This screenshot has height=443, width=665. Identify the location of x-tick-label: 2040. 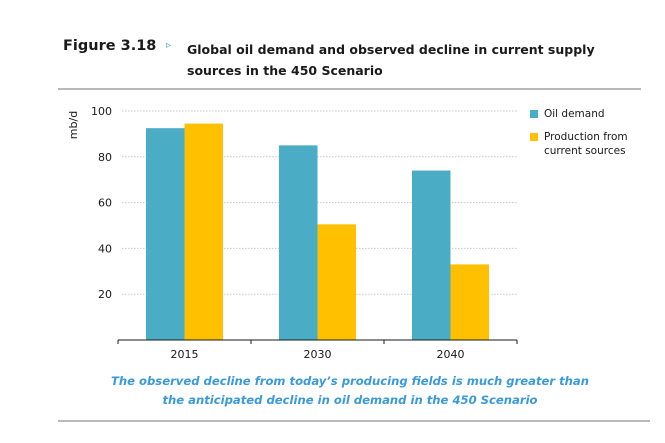
(451, 354).